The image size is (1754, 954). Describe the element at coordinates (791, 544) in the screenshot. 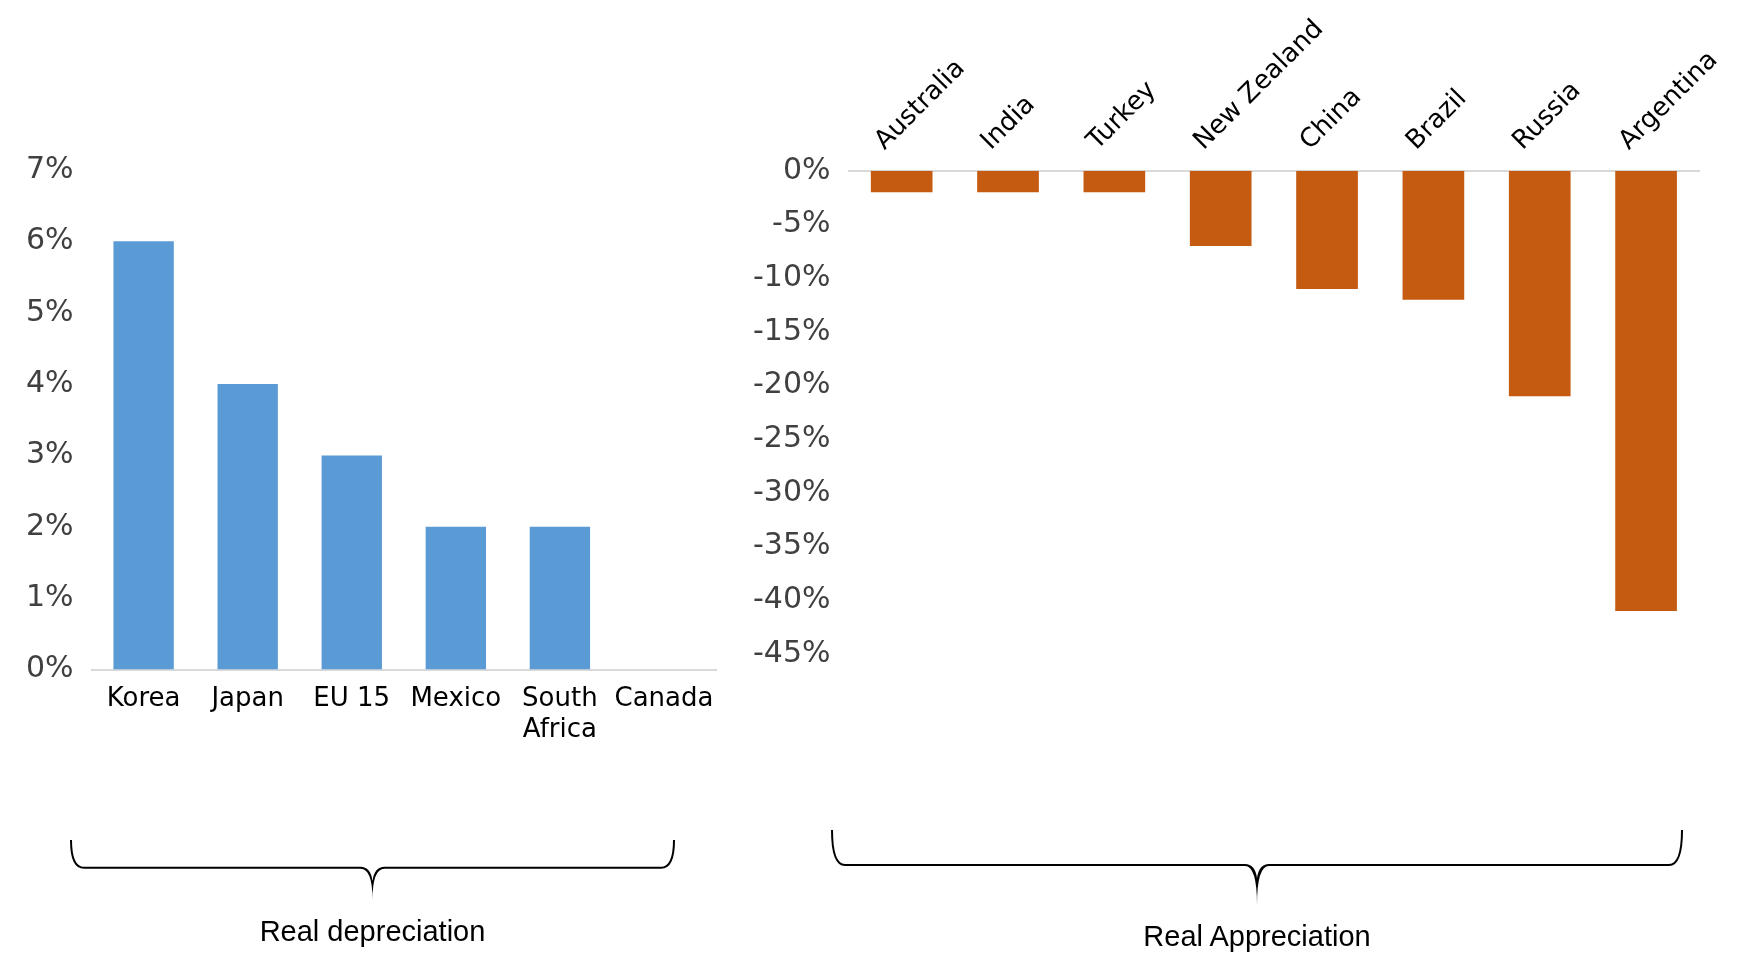

I see `y-tick-label: -35%` at that location.